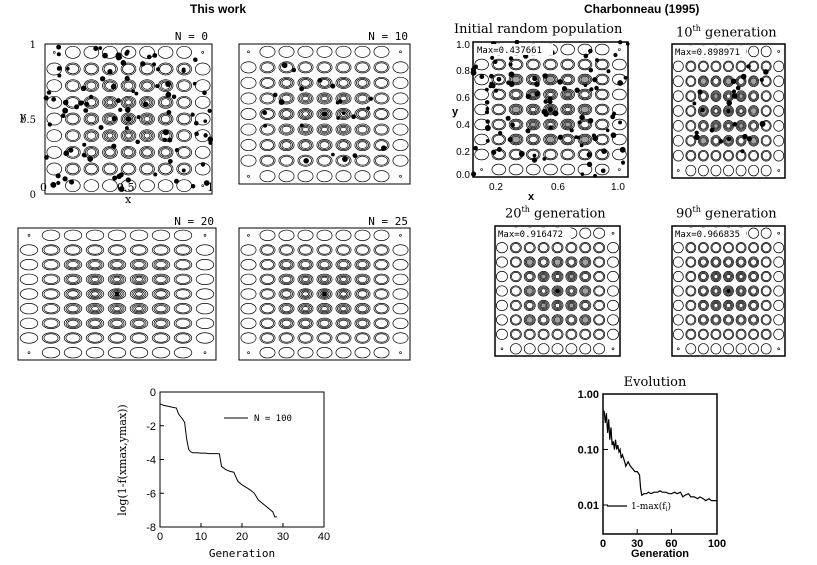 This screenshot has width=817, height=565. Describe the element at coordinates (567, 94) in the screenshot. I see `contour-shade` at that location.